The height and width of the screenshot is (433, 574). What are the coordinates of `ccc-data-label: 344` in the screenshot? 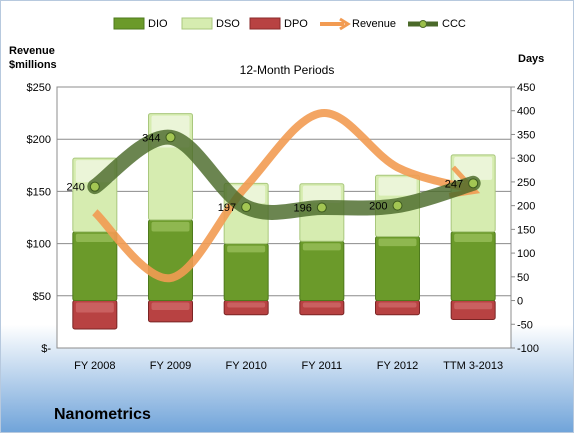 It's located at (151, 138).